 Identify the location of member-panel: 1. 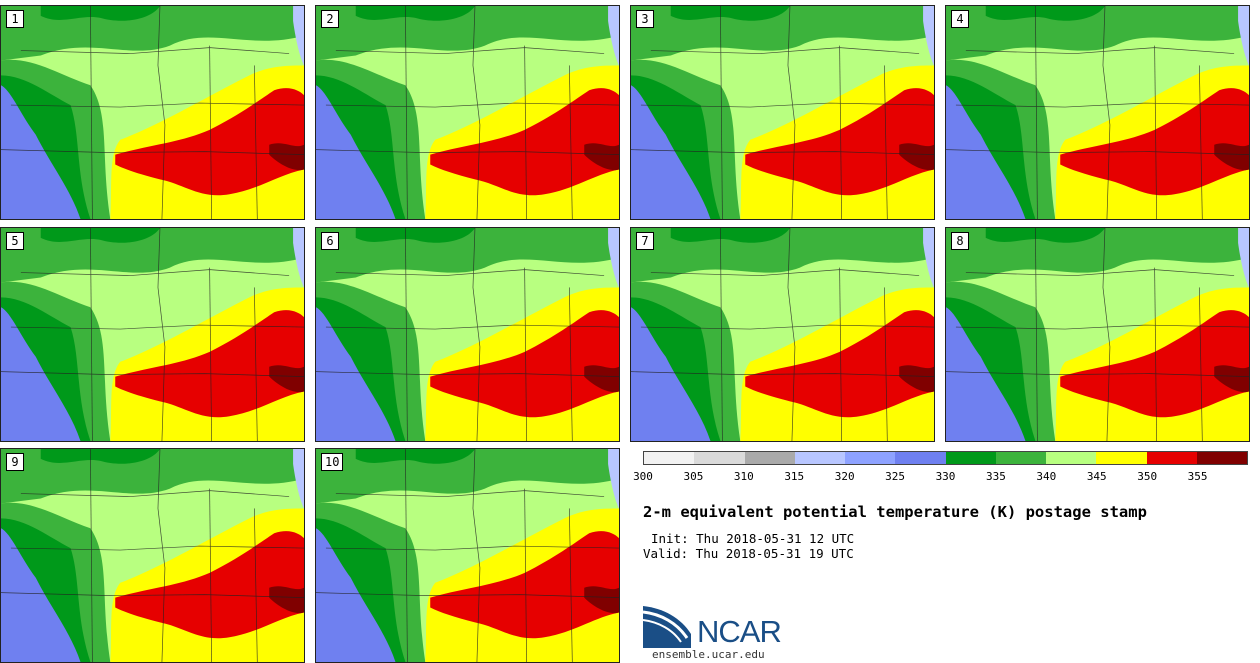
(152, 112).